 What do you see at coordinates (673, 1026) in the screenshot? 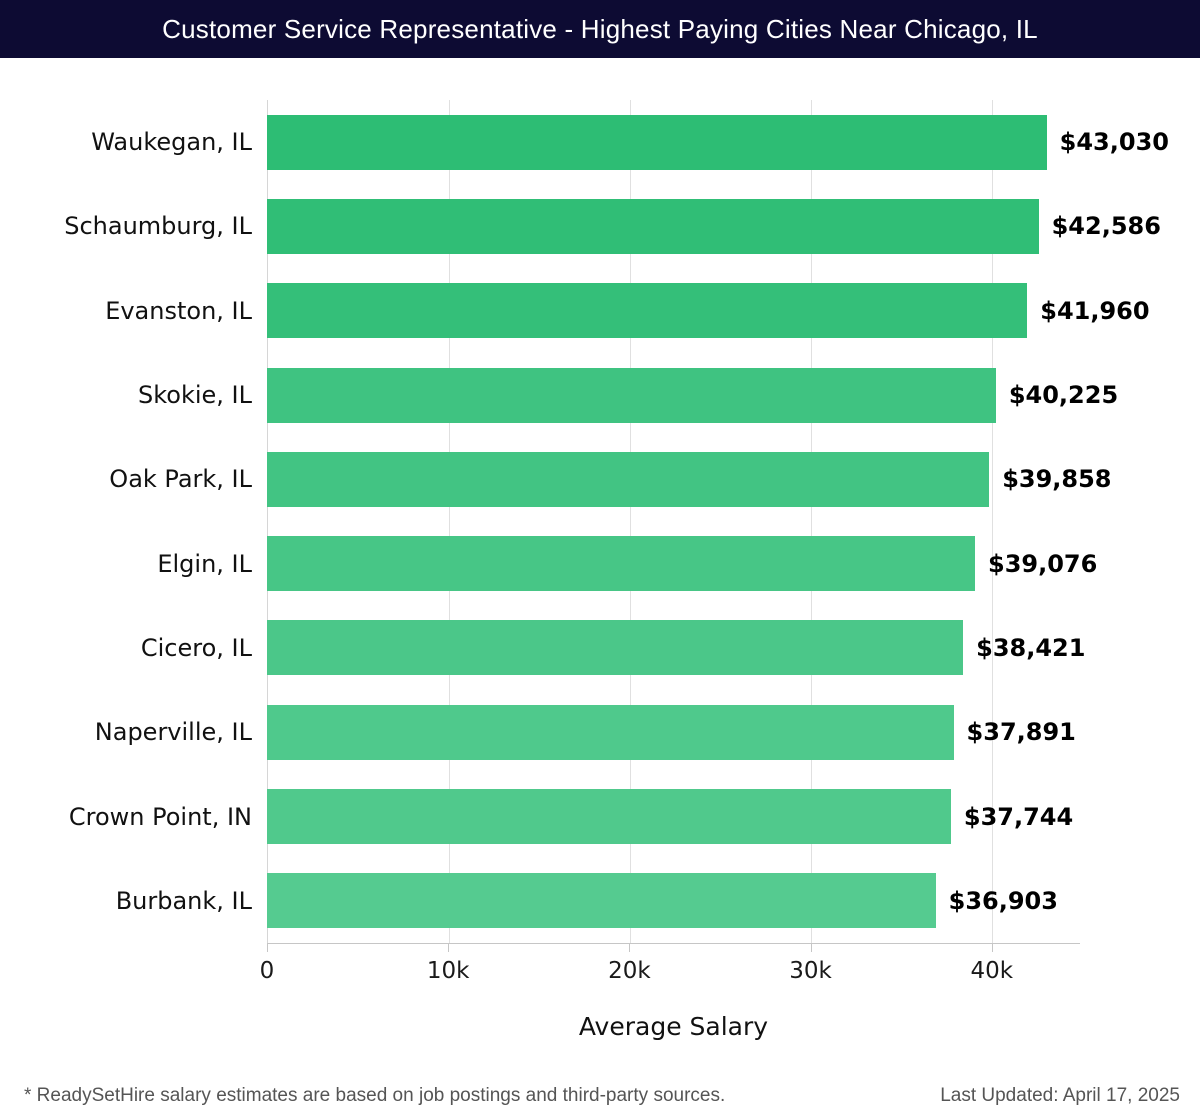
I see `x-axis-title: Average Salary` at bounding box center [673, 1026].